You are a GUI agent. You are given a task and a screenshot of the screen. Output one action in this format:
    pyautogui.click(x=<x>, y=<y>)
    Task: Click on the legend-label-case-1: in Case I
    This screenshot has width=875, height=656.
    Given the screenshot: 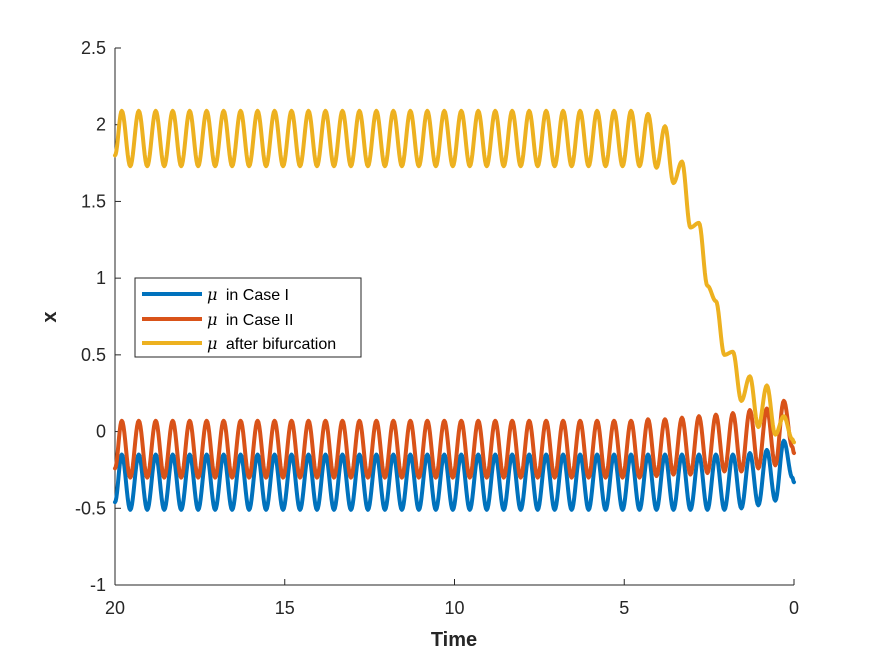 What is the action you would take?
    pyautogui.click(x=257, y=295)
    